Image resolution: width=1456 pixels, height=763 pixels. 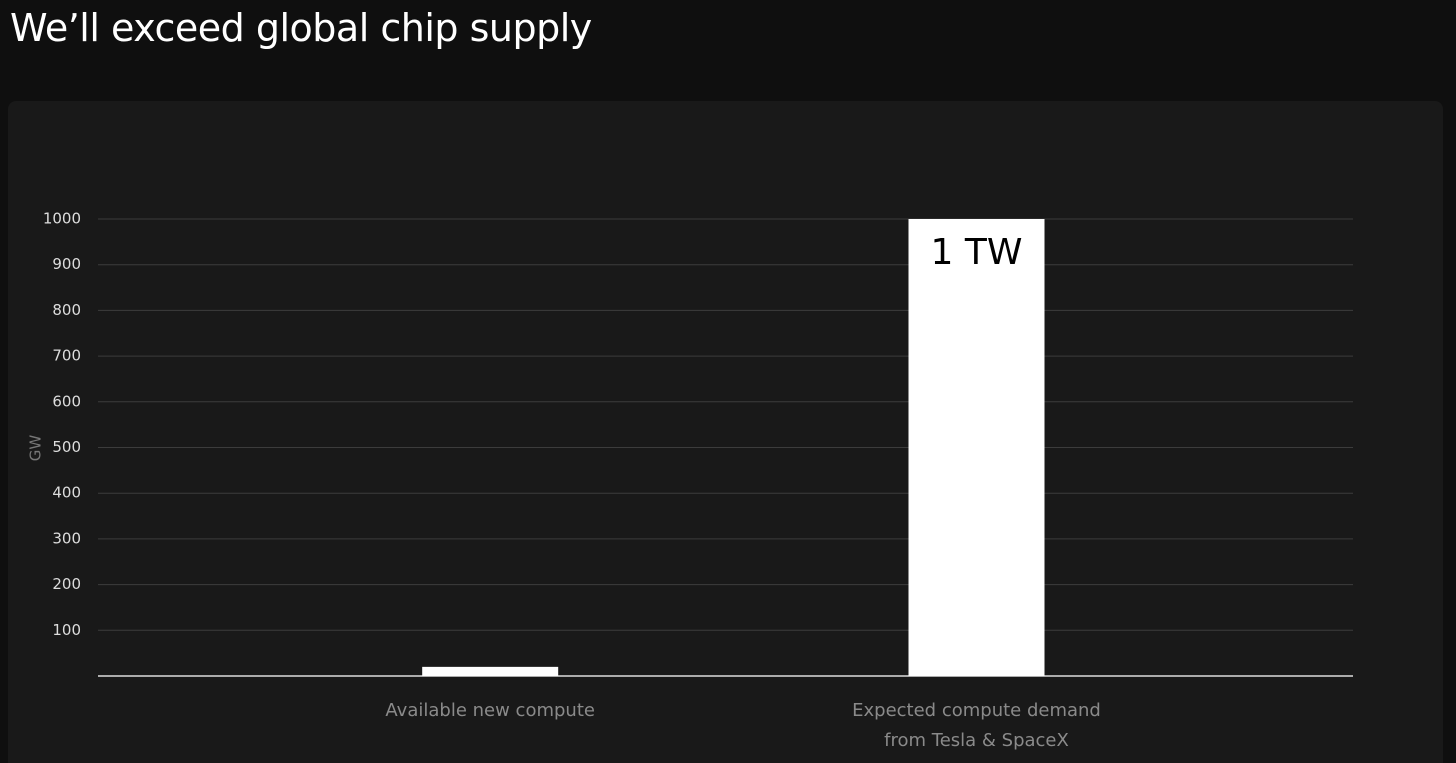 What do you see at coordinates (66, 356) in the screenshot?
I see `y-tick-label: 700` at bounding box center [66, 356].